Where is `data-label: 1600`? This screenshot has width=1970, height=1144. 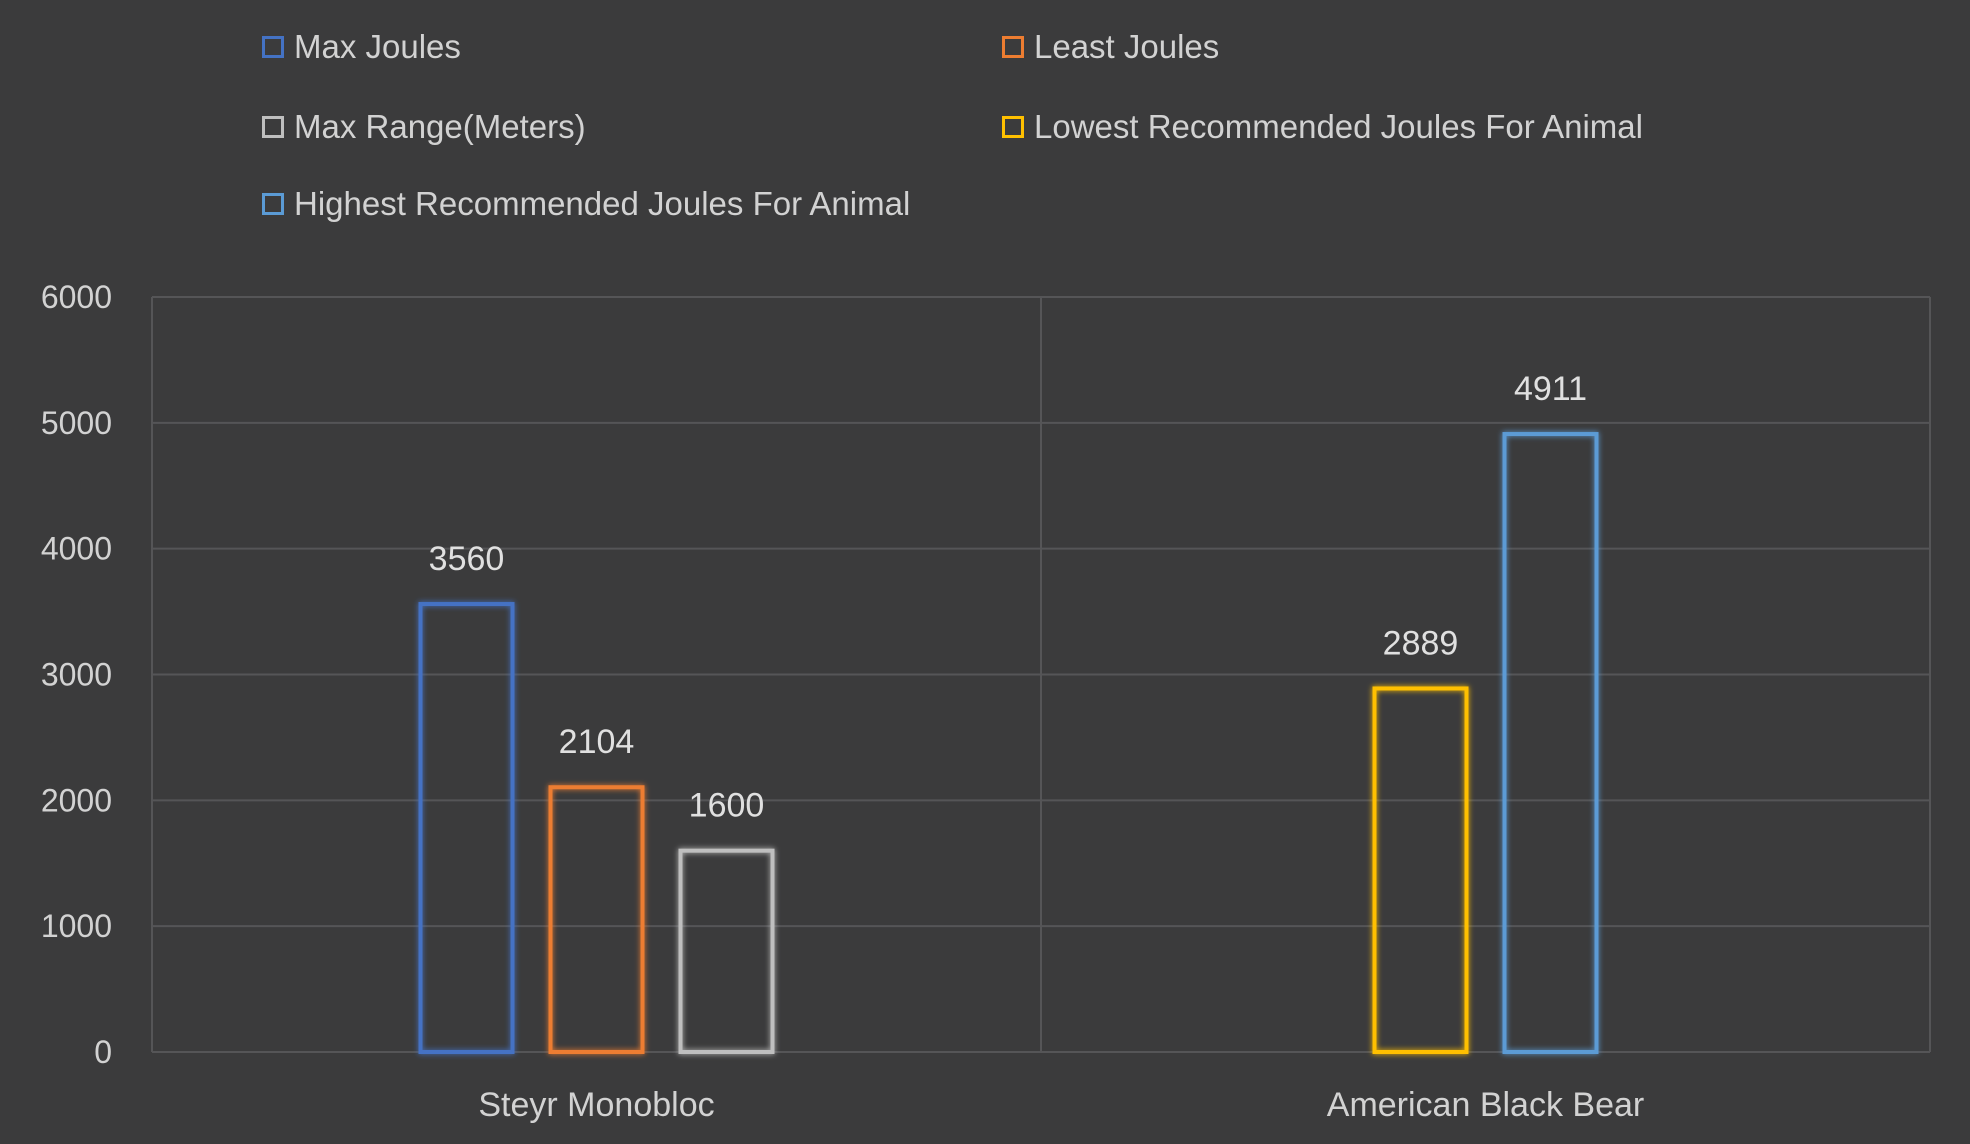
data-label: 1600 is located at coordinates (727, 806).